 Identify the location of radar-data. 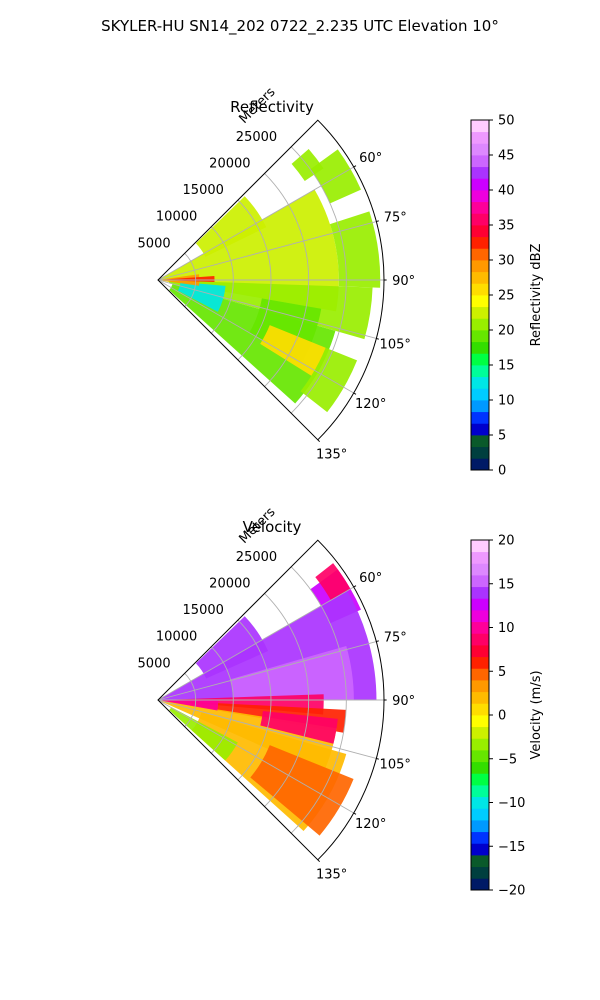
(269, 281).